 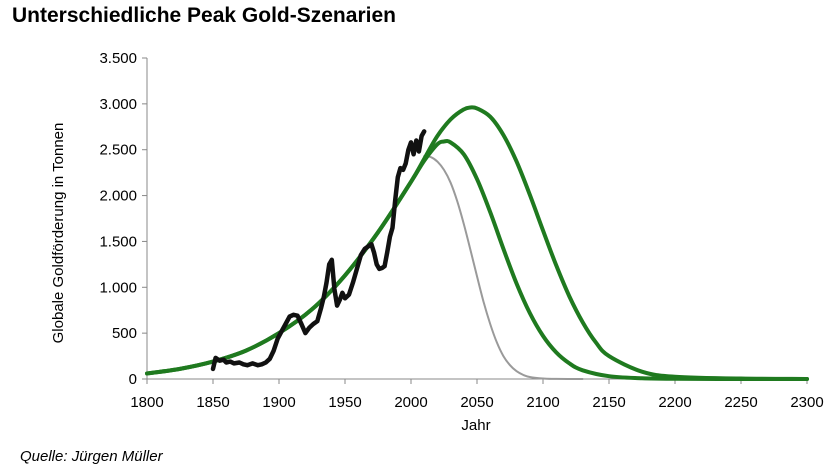 I want to click on y-tick-label: 3.500, so click(x=118, y=58).